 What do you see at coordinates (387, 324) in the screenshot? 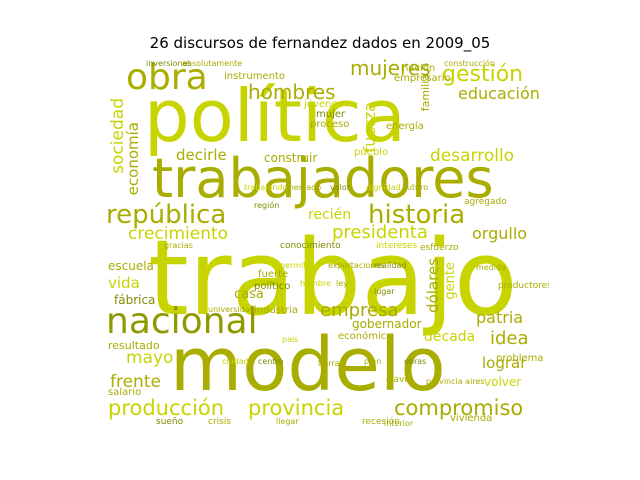
I see `cloud-word-gobernador: gobernador` at bounding box center [387, 324].